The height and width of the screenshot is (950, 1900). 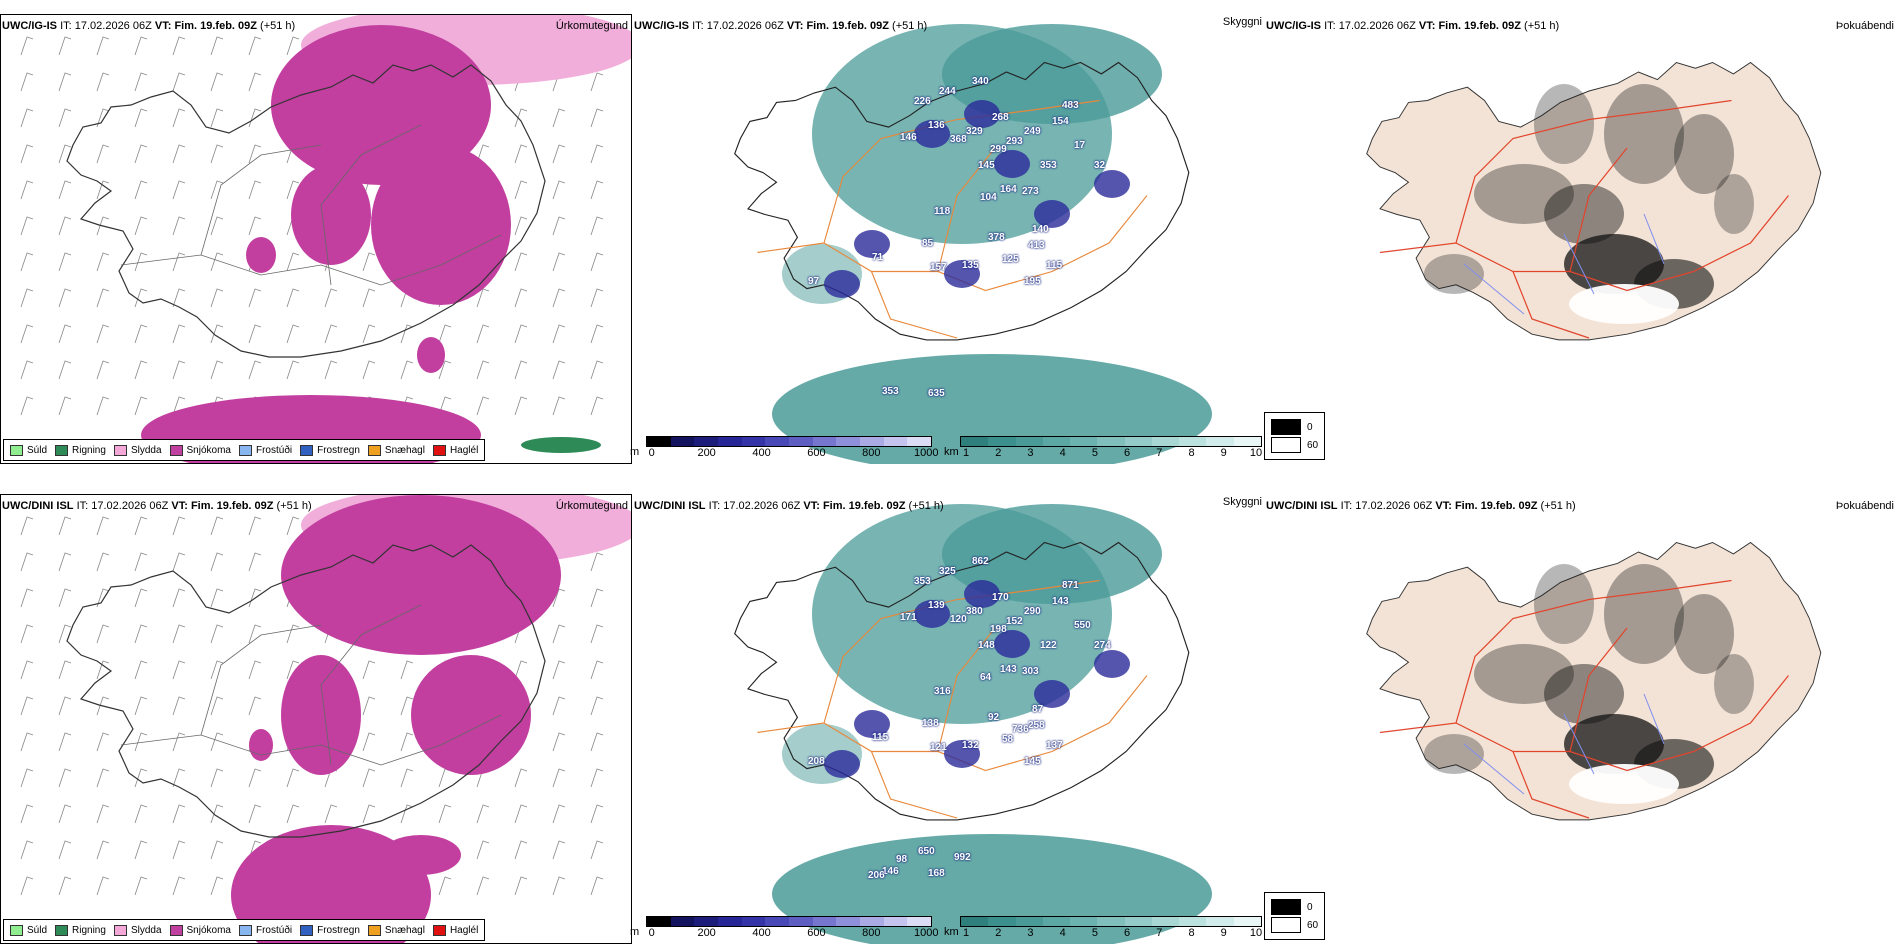 What do you see at coordinates (146, 450) in the screenshot?
I see `legend-label: Slydda` at bounding box center [146, 450].